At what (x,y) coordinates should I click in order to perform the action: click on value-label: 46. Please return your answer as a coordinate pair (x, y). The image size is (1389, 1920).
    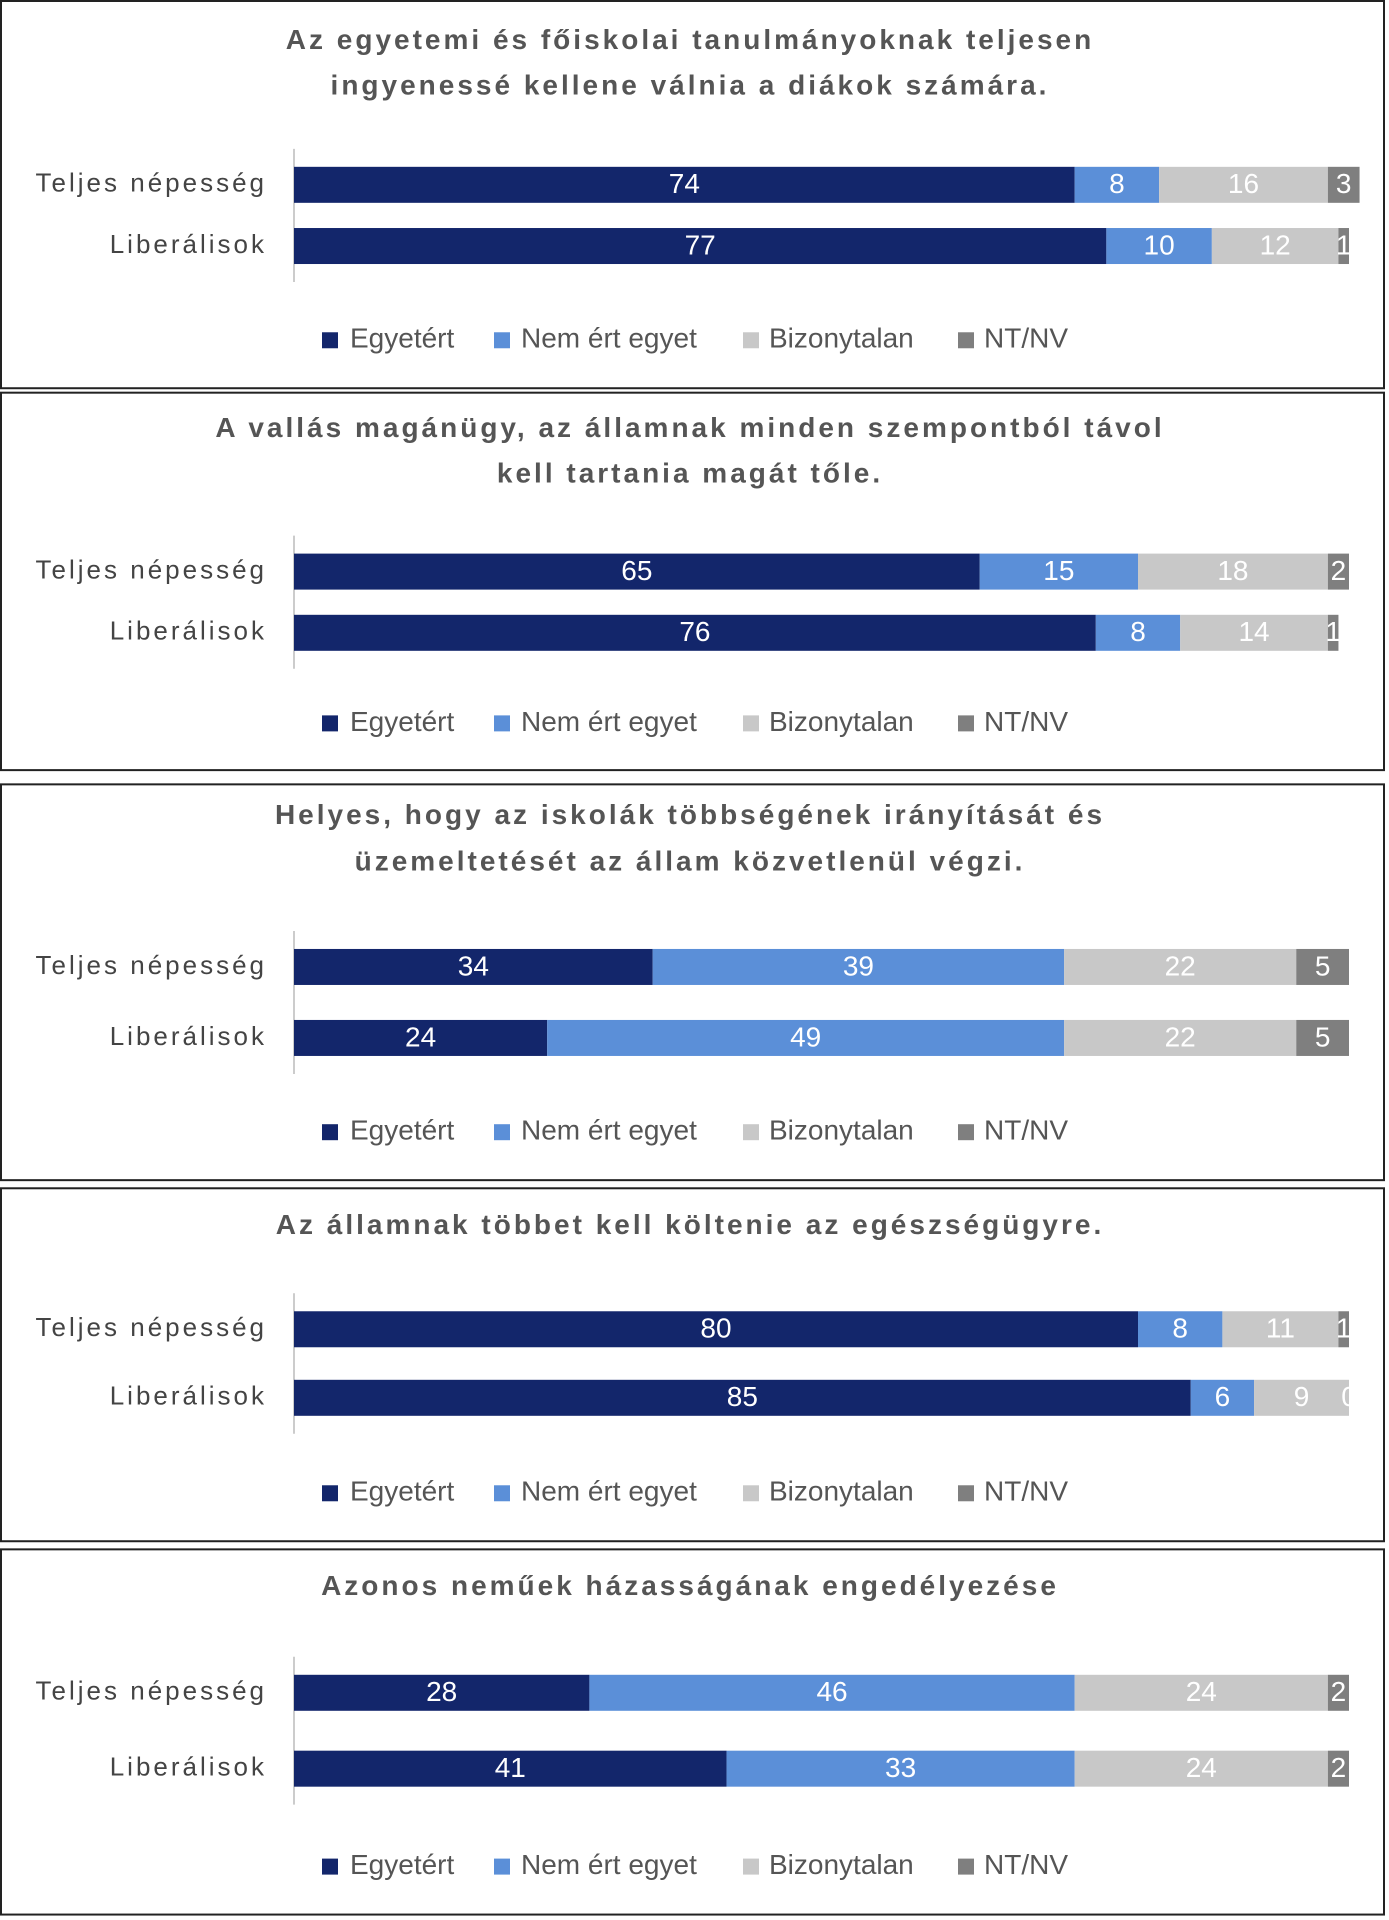
    Looking at the image, I should click on (831, 1691).